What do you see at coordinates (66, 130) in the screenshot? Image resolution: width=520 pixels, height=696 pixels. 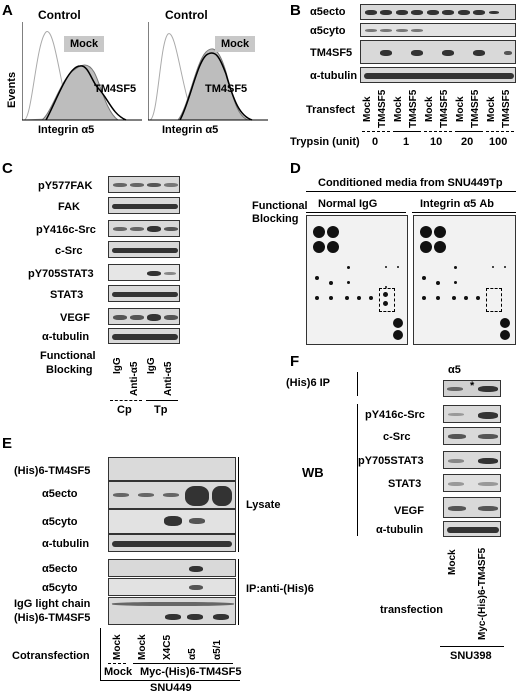 I see `panel-a-integrin-label-1: Integrin α5` at bounding box center [66, 130].